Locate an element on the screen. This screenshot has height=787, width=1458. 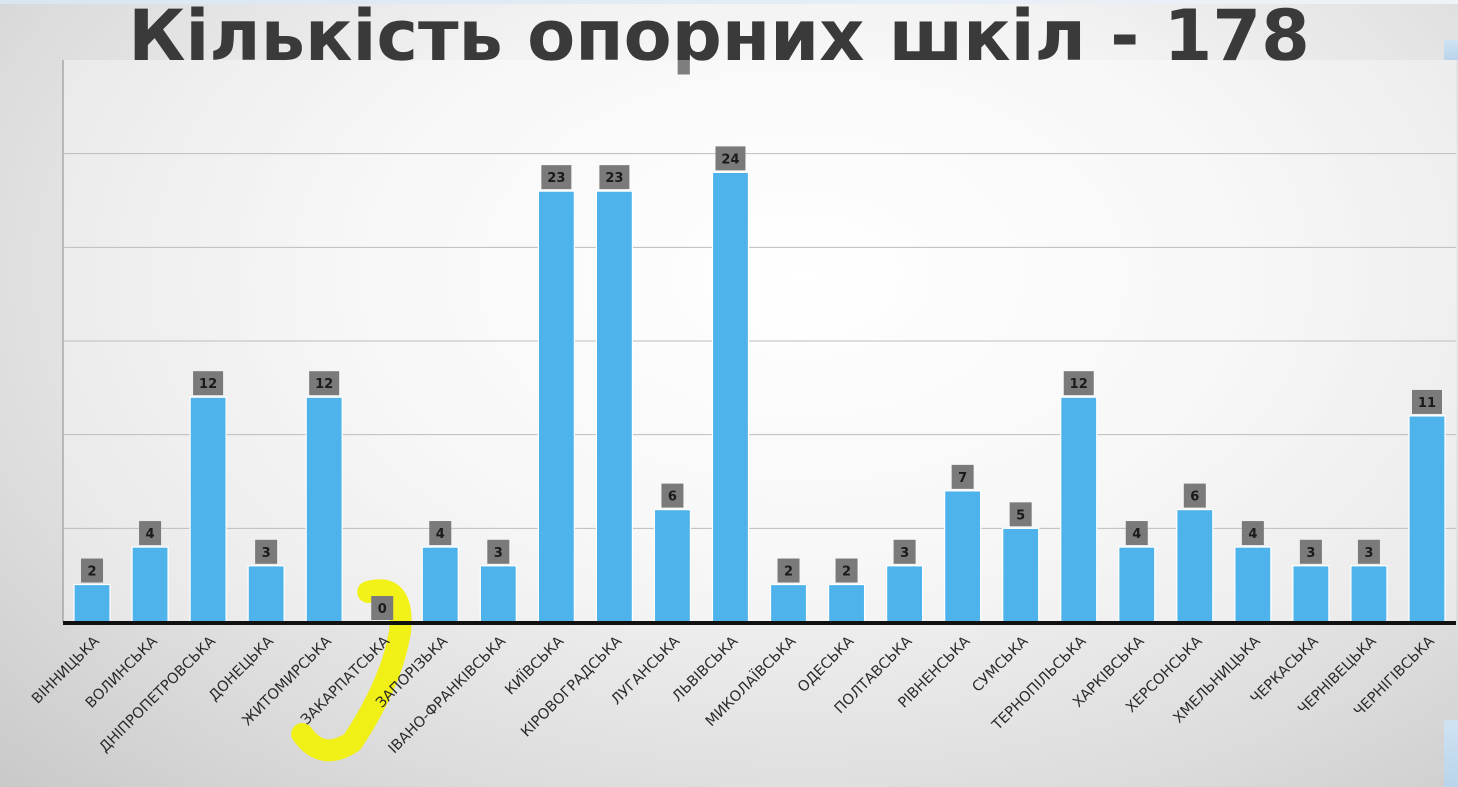
category-label: КИЇВСЬКА is located at coordinates (534, 665).